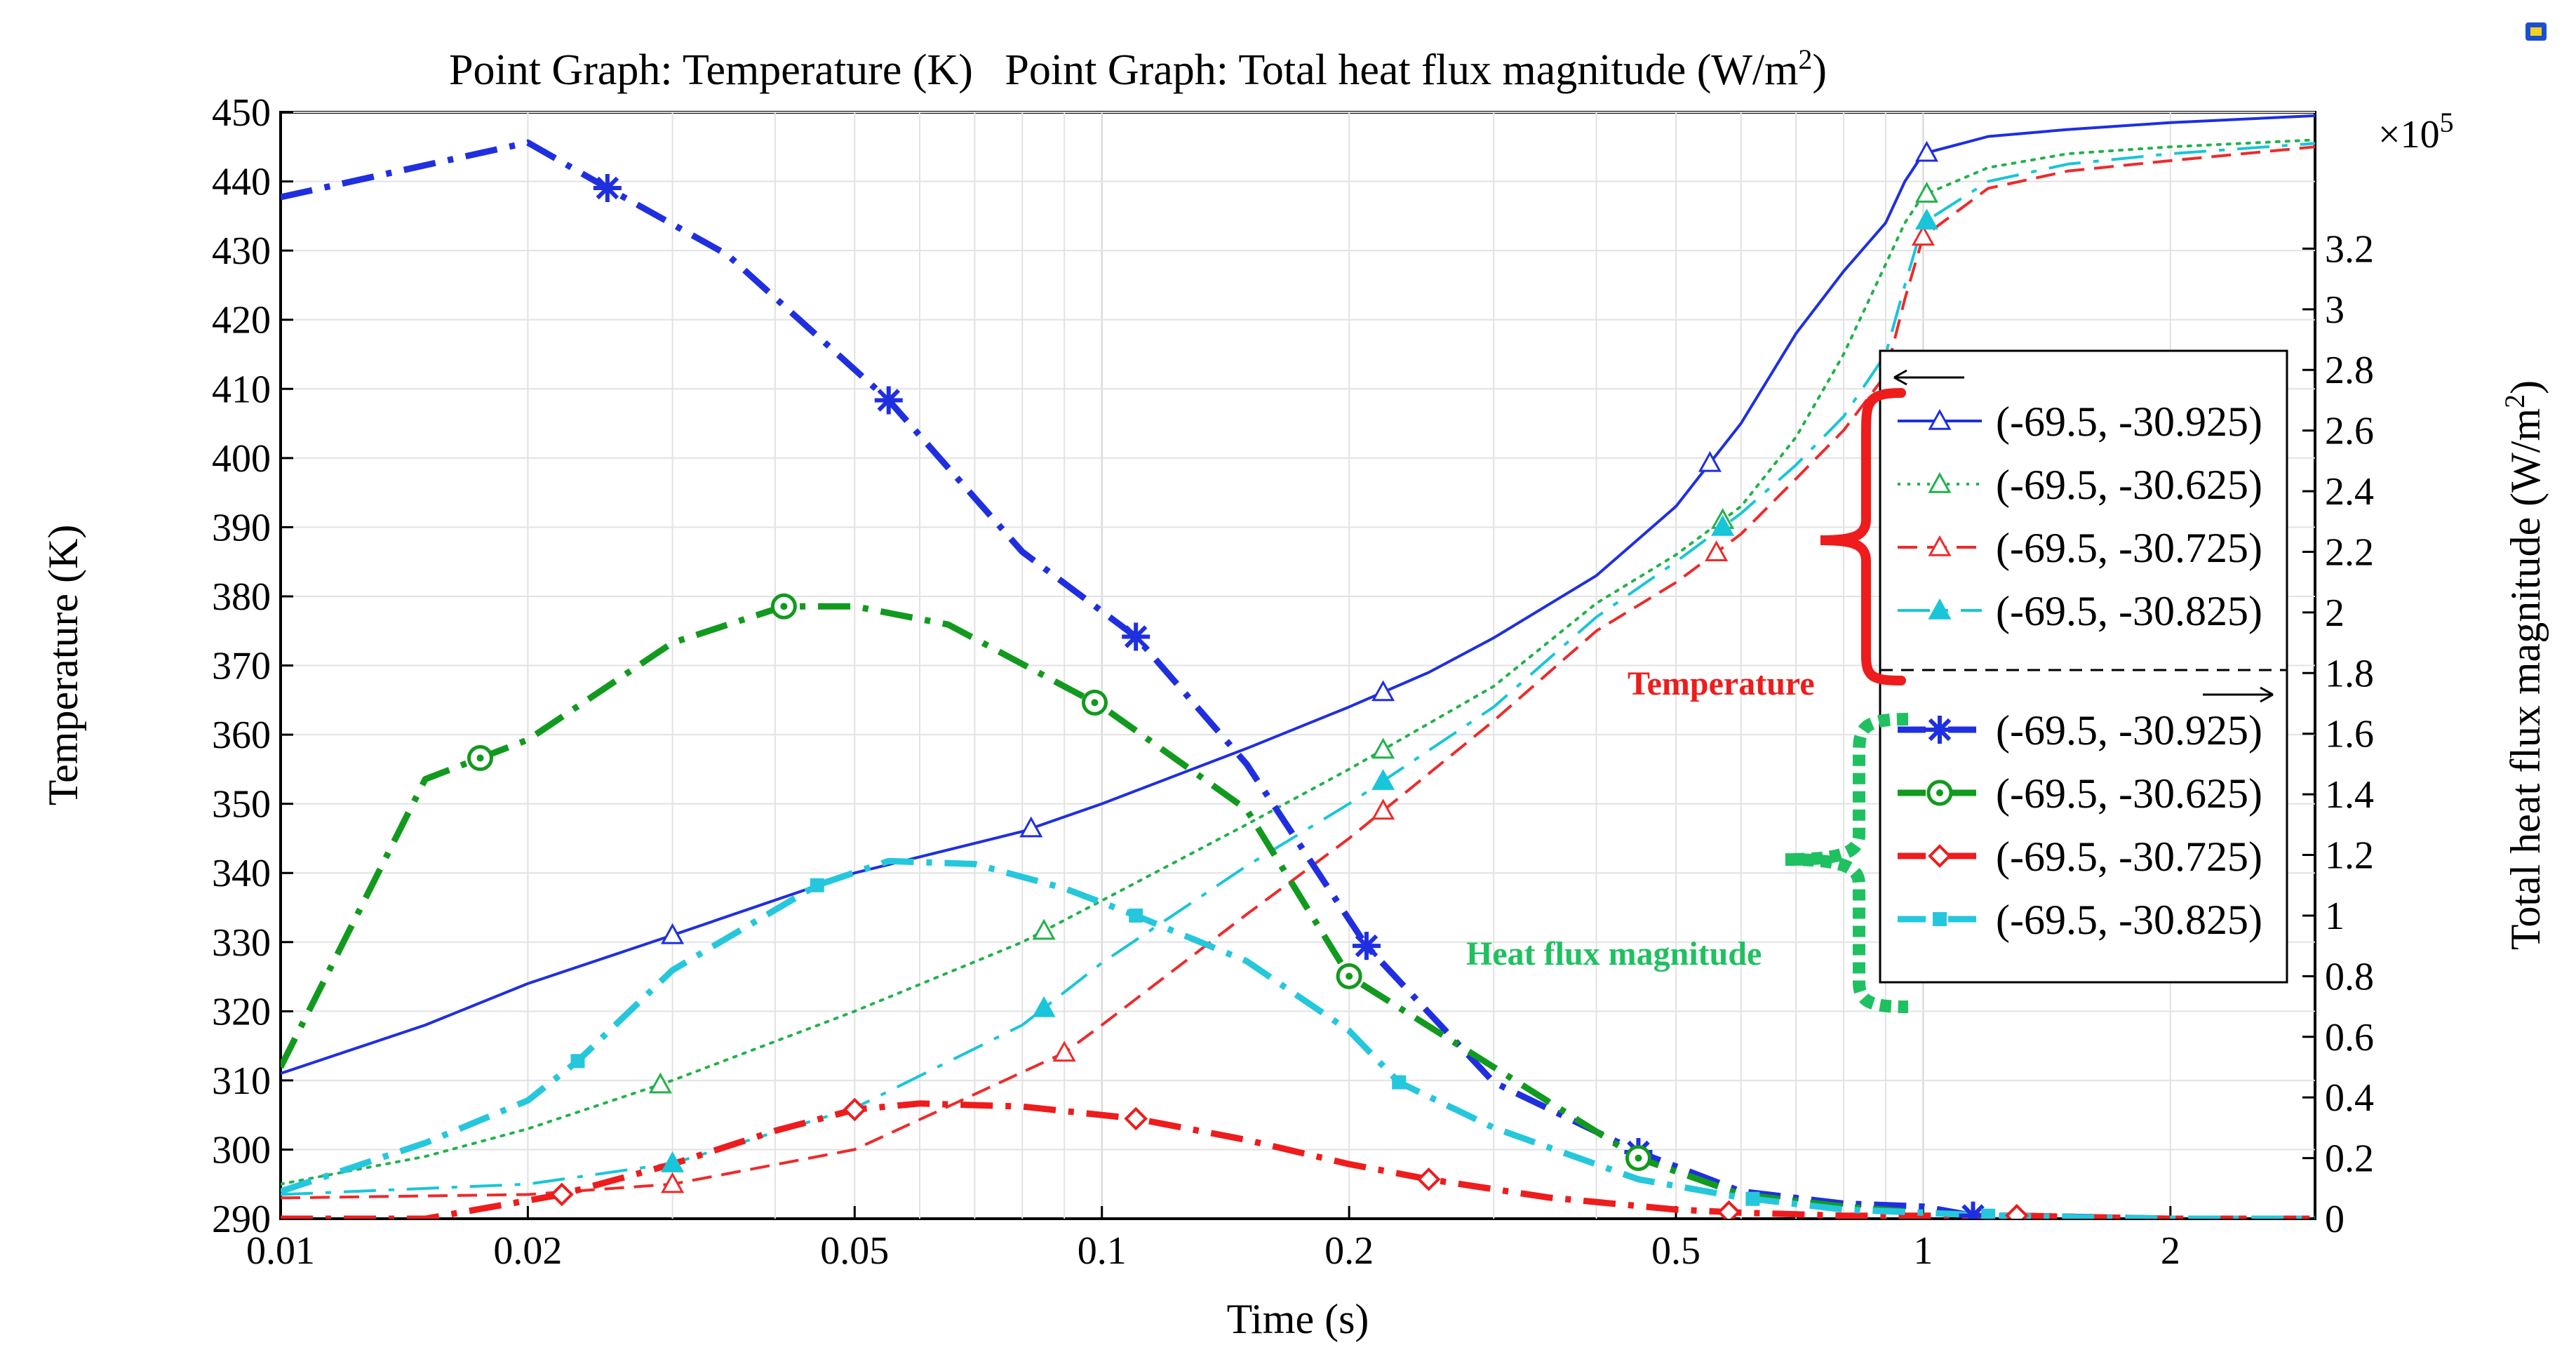  Describe the element at coordinates (1923, 1251) in the screenshot. I see `x-tick-label: 1` at that location.